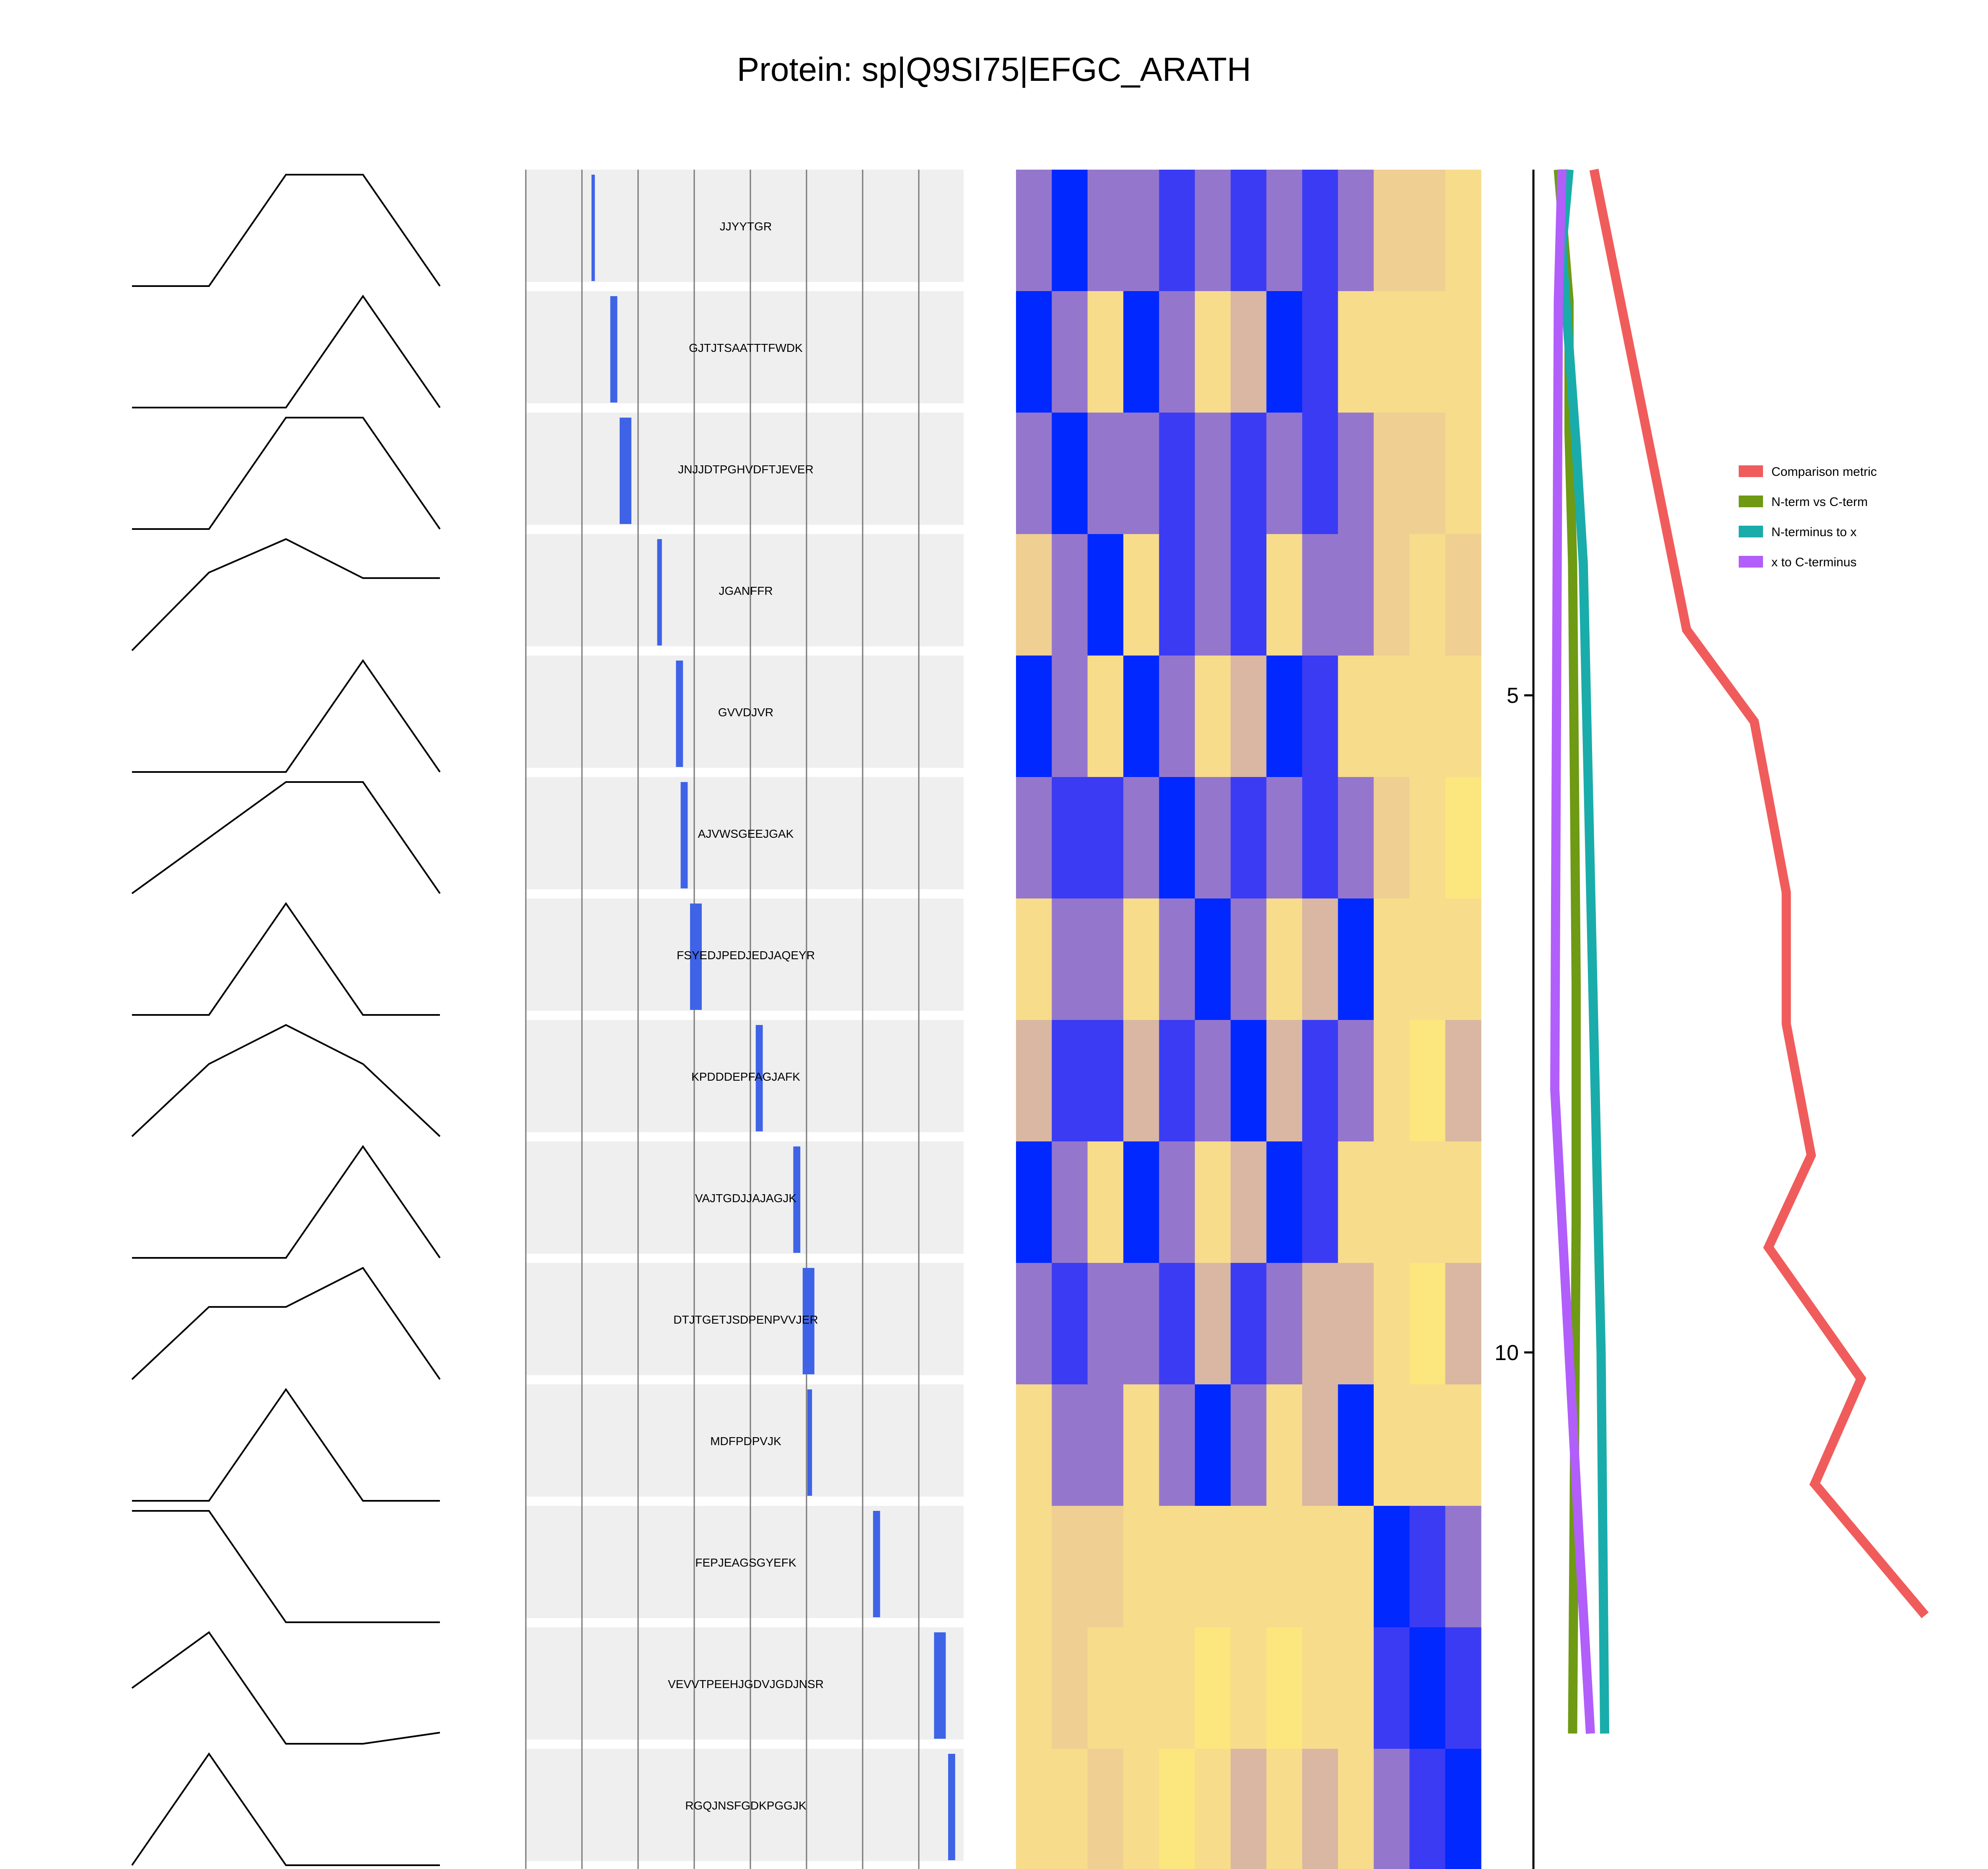  What do you see at coordinates (745, 1441) in the screenshot?
I see `peptide-label: MDFPDPVJK` at bounding box center [745, 1441].